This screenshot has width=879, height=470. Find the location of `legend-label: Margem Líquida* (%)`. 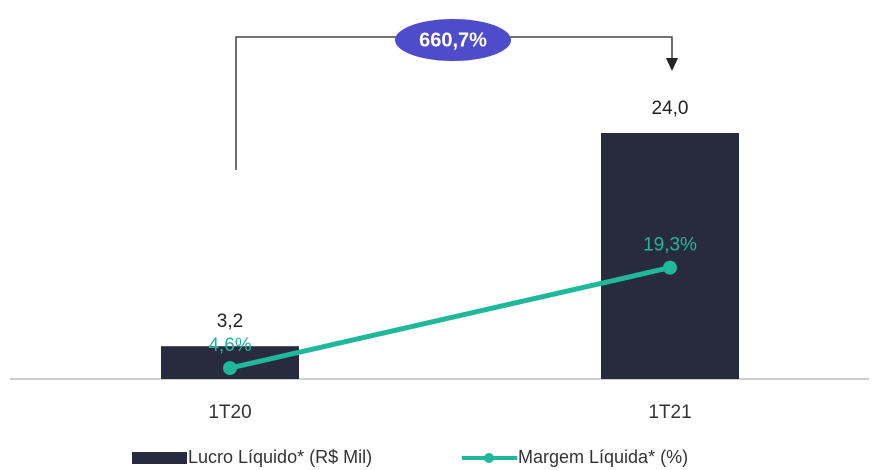

legend-label: Margem Líquida* (%) is located at coordinates (603, 457).